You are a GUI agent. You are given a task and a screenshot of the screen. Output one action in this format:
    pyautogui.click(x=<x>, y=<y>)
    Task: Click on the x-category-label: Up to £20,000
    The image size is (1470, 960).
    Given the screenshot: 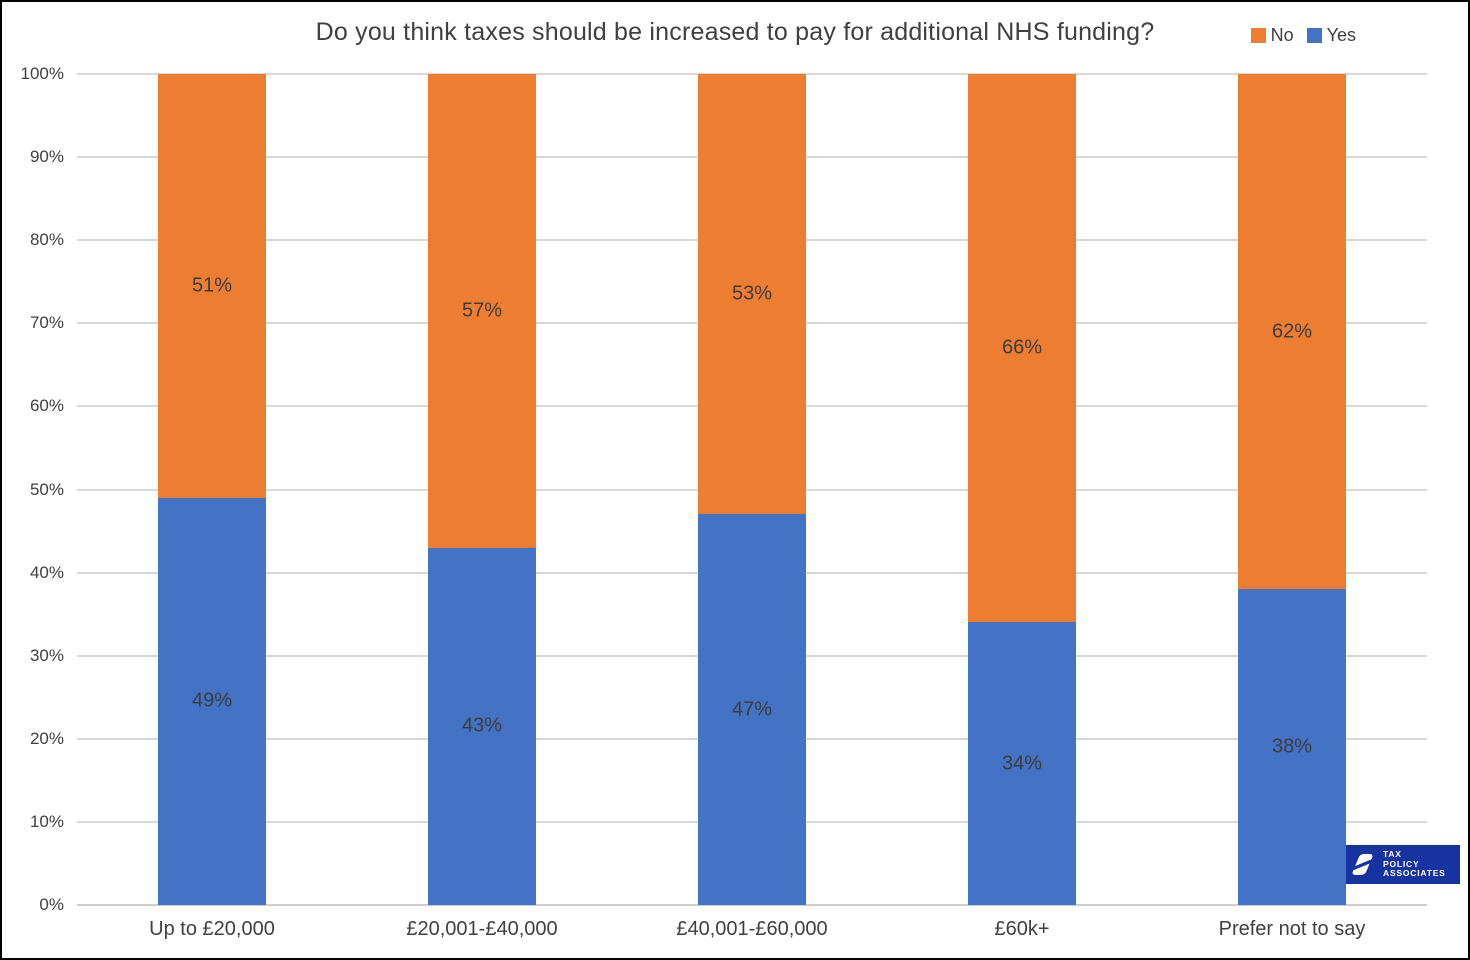 What is the action you would take?
    pyautogui.click(x=212, y=929)
    